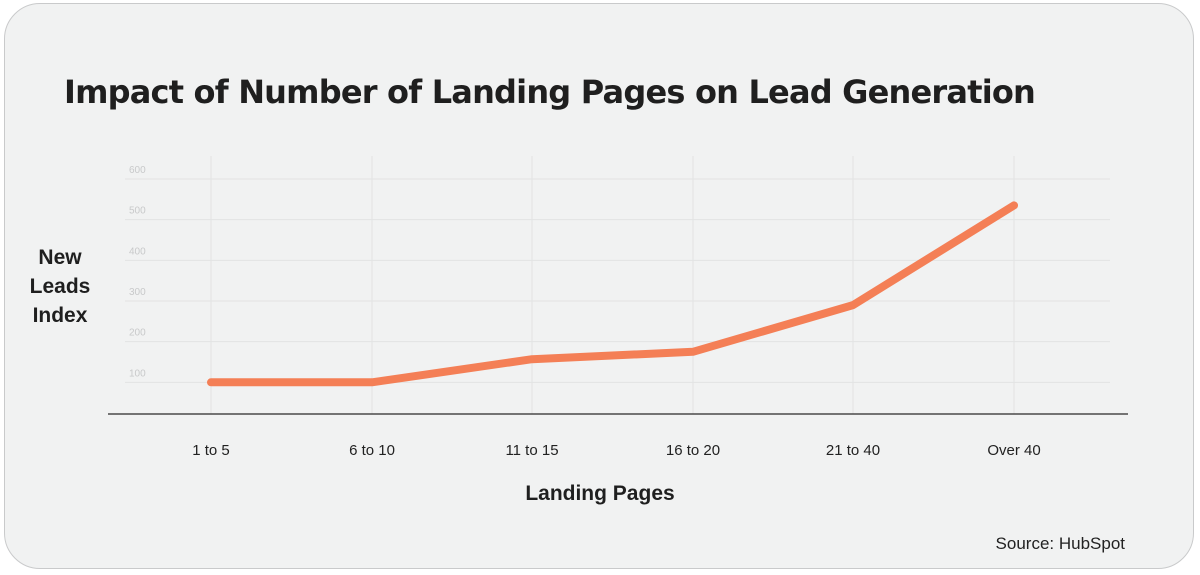  What do you see at coordinates (372, 450) in the screenshot?
I see `x-tick-label: 6 to 10` at bounding box center [372, 450].